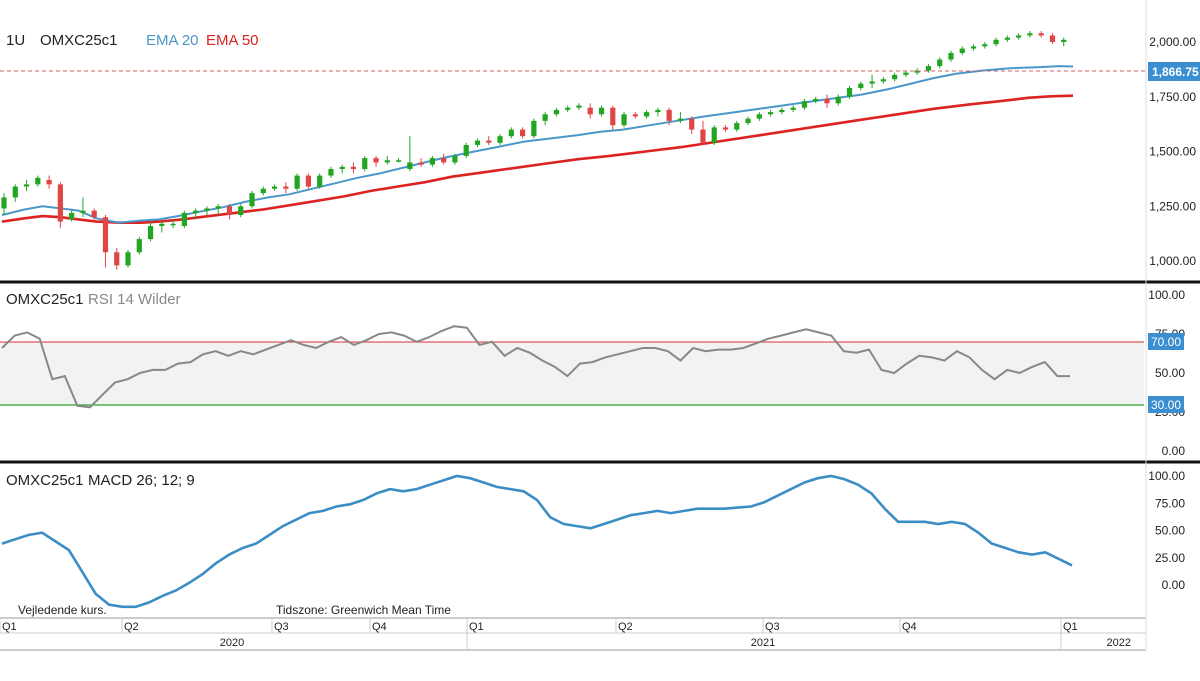 This screenshot has width=1200, height=681. What do you see at coordinates (363, 610) in the screenshot?
I see `timezone-label: Tidszone: Greenwich Mean Time` at bounding box center [363, 610].